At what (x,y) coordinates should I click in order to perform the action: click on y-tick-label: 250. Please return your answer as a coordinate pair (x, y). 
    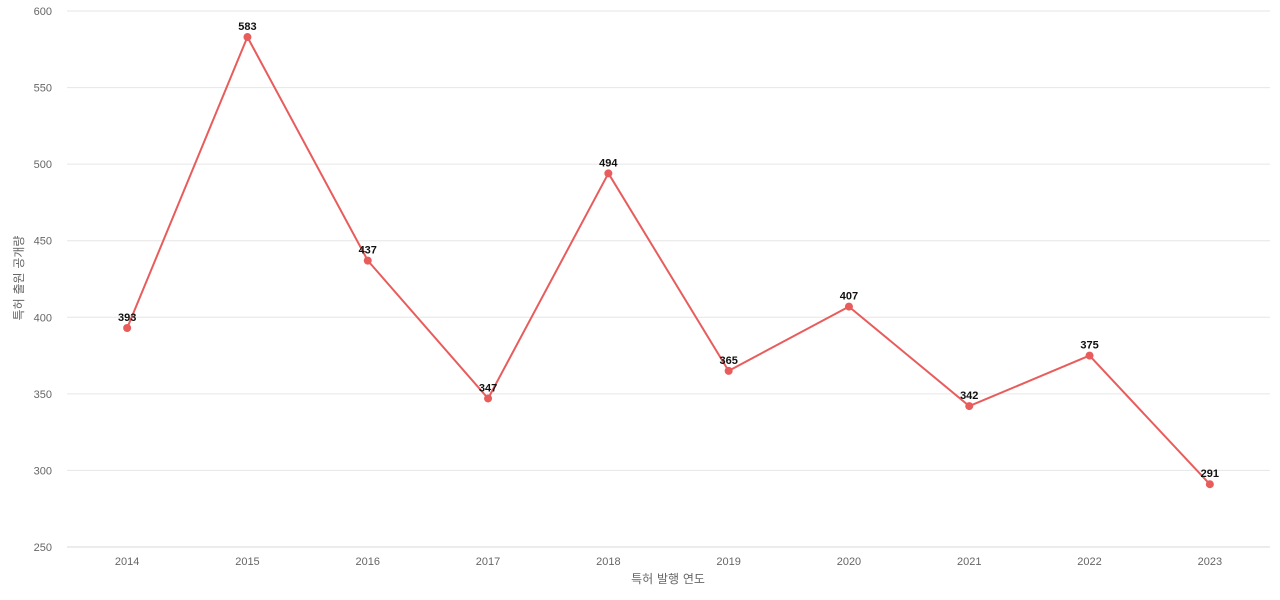
    Looking at the image, I should click on (43, 548).